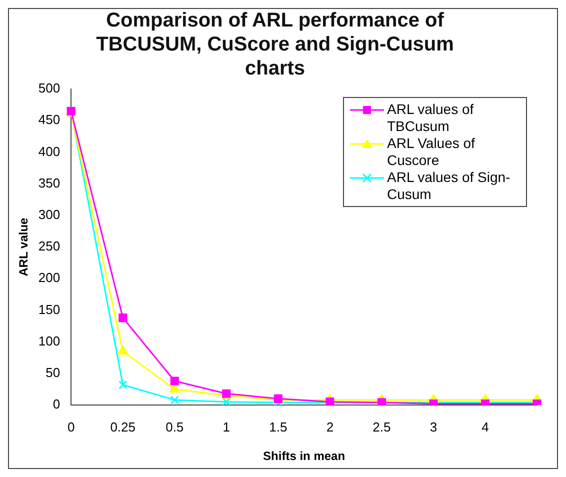  Describe the element at coordinates (49, 246) in the screenshot. I see `y-tick-label: 250` at that location.